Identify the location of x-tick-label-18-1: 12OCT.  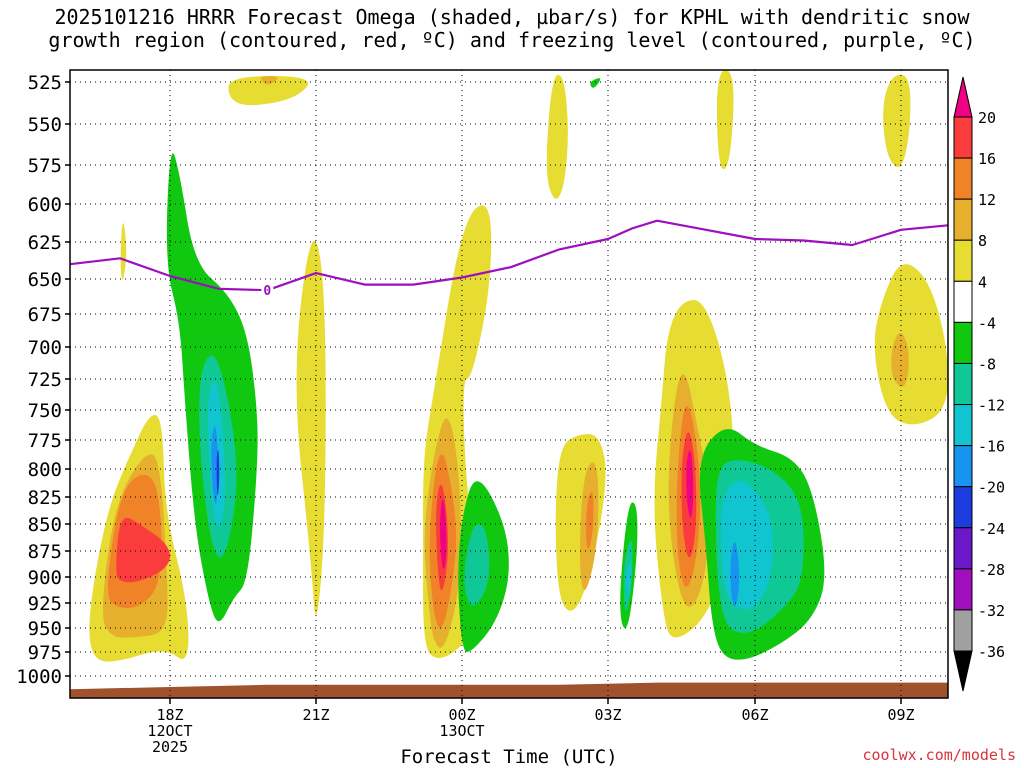
(169, 731).